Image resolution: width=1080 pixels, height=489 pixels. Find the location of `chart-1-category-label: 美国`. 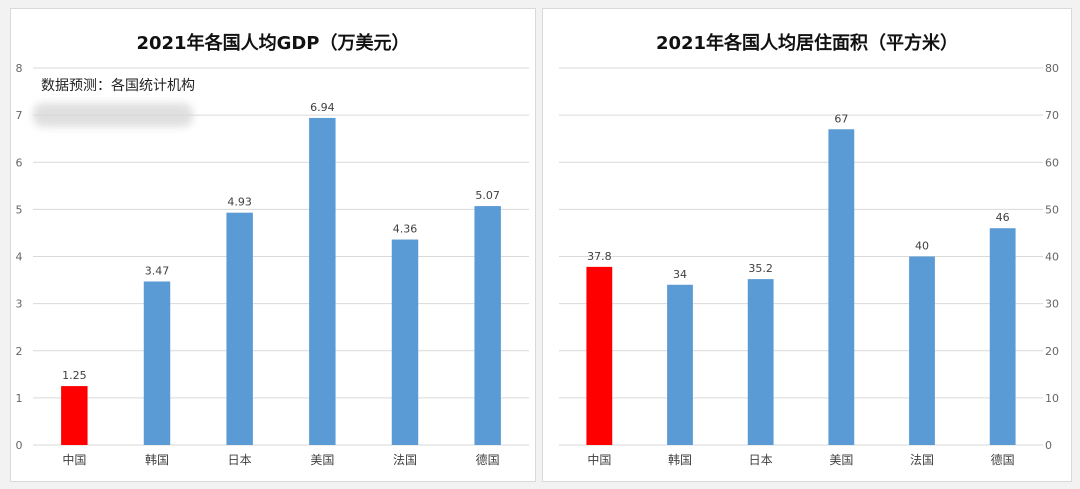

chart-1-category-label: 美国 is located at coordinates (841, 460).